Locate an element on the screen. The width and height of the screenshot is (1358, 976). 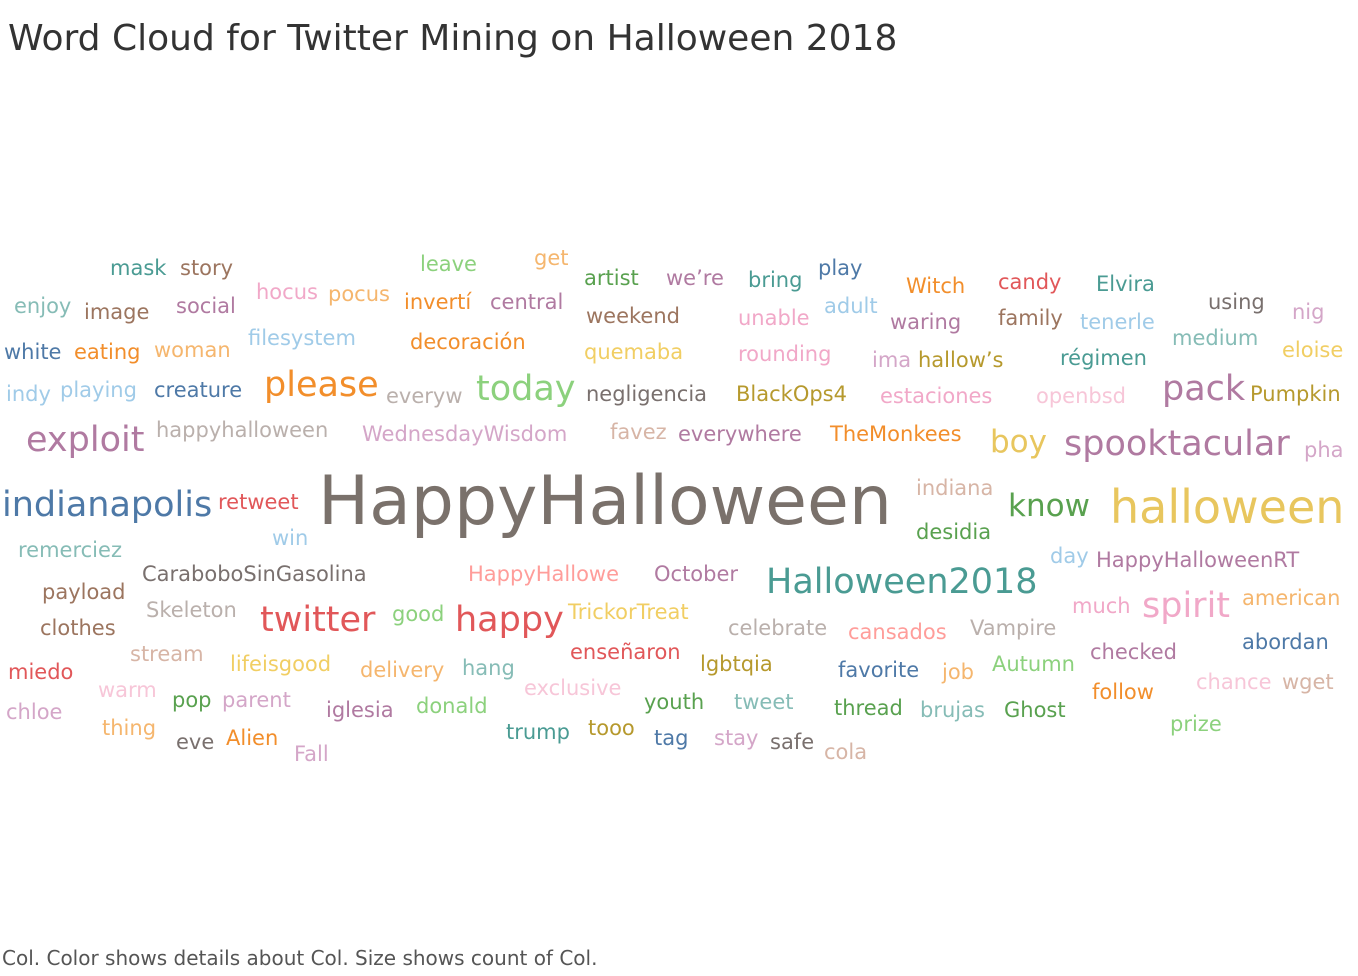
word-1: halloween is located at coordinates (1227, 507).